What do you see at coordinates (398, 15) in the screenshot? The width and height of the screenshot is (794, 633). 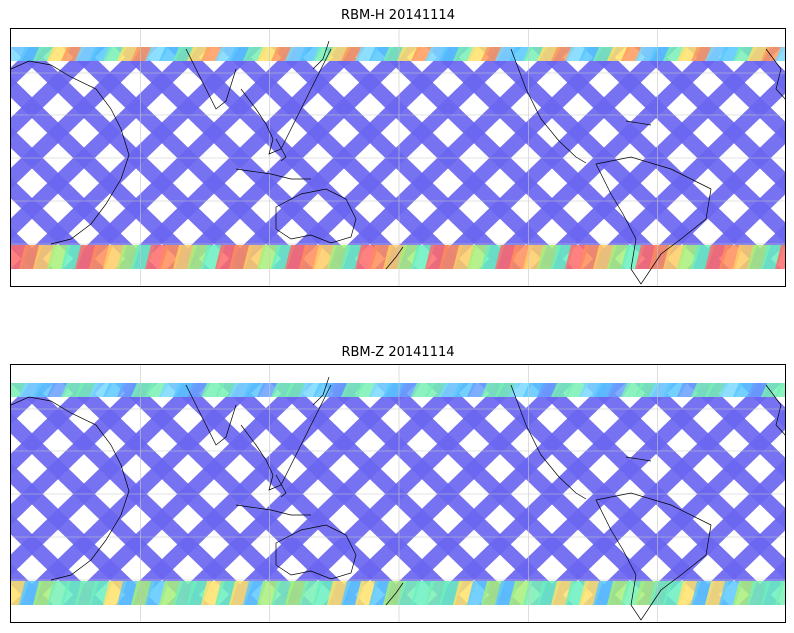 I see `panel-title-rbm-h: RBM-H 20141114` at bounding box center [398, 15].